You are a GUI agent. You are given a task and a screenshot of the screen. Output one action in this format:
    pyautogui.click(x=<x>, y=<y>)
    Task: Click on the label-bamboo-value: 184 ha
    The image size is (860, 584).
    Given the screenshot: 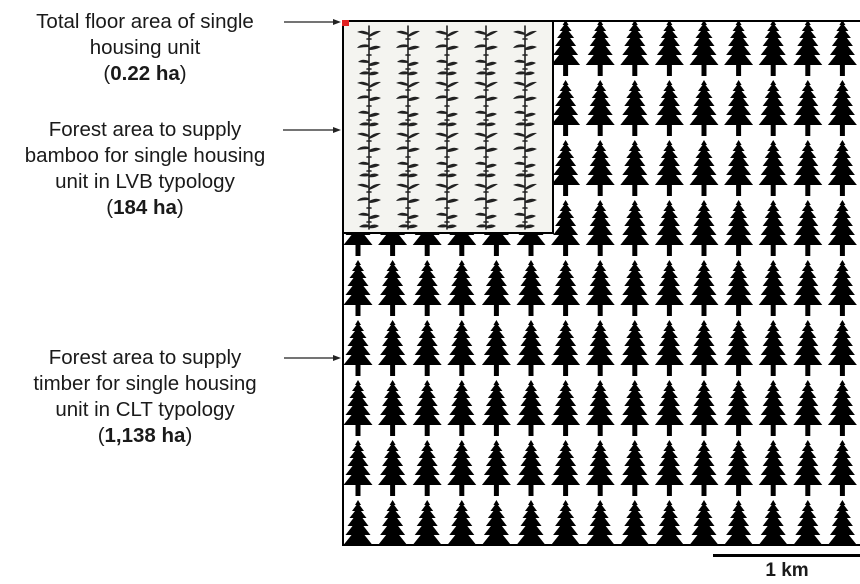 What is the action you would take?
    pyautogui.click(x=145, y=207)
    